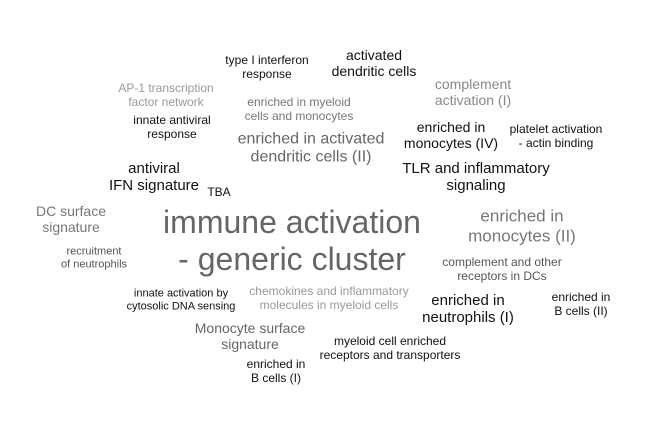  Describe the element at coordinates (468, 308) in the screenshot. I see `word-enriched-in-neutrophils-i: enriched in neutrophils (I)` at that location.